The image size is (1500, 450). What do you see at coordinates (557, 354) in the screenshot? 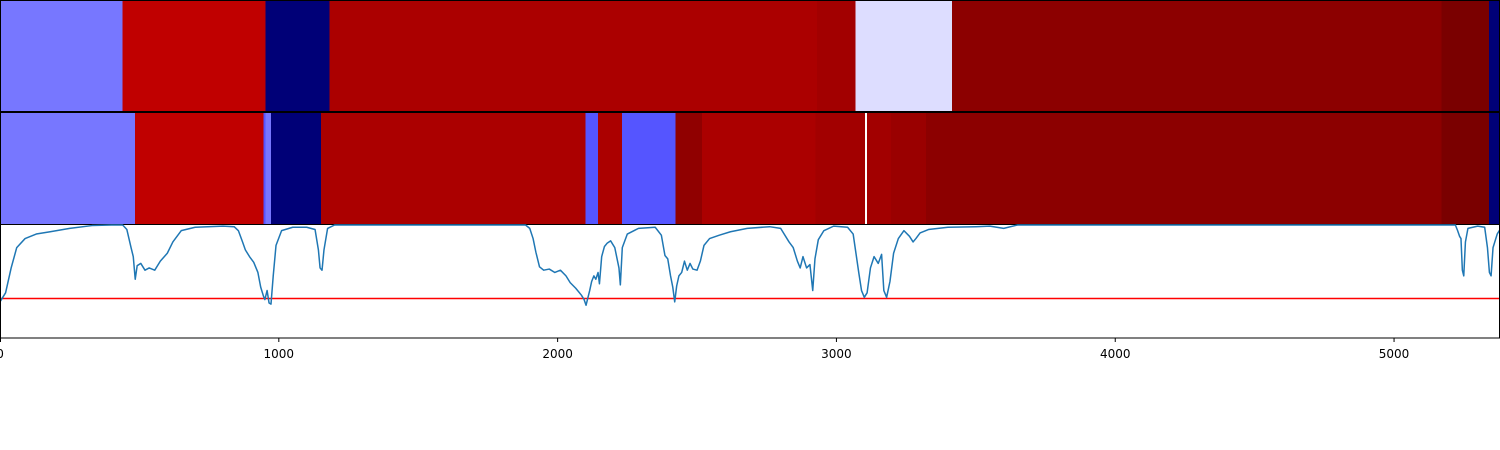
I see `x-tick-label-3: 2000` at bounding box center [557, 354].